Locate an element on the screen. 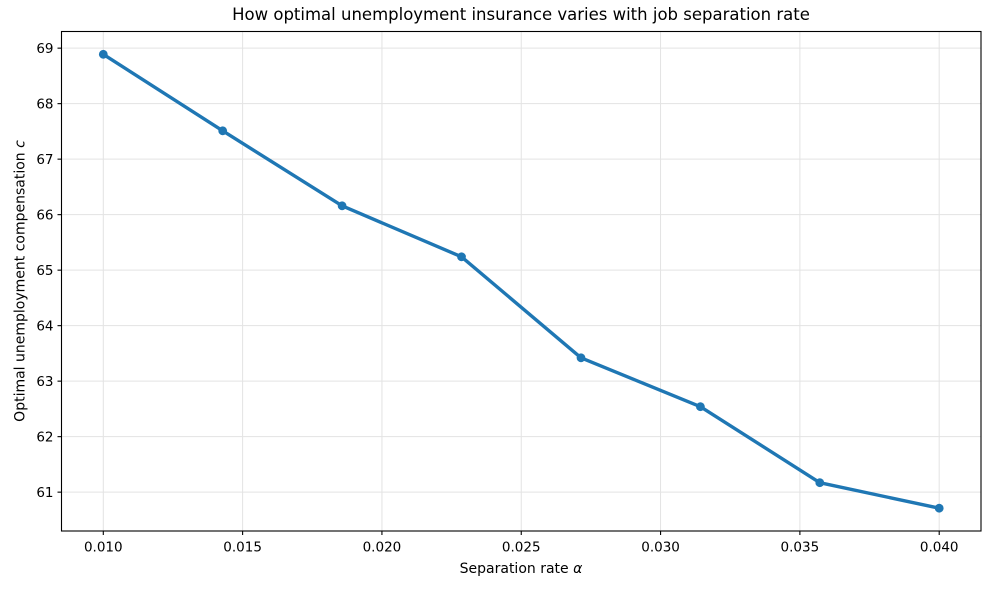  x-axis-label-symbol: α is located at coordinates (578, 569).